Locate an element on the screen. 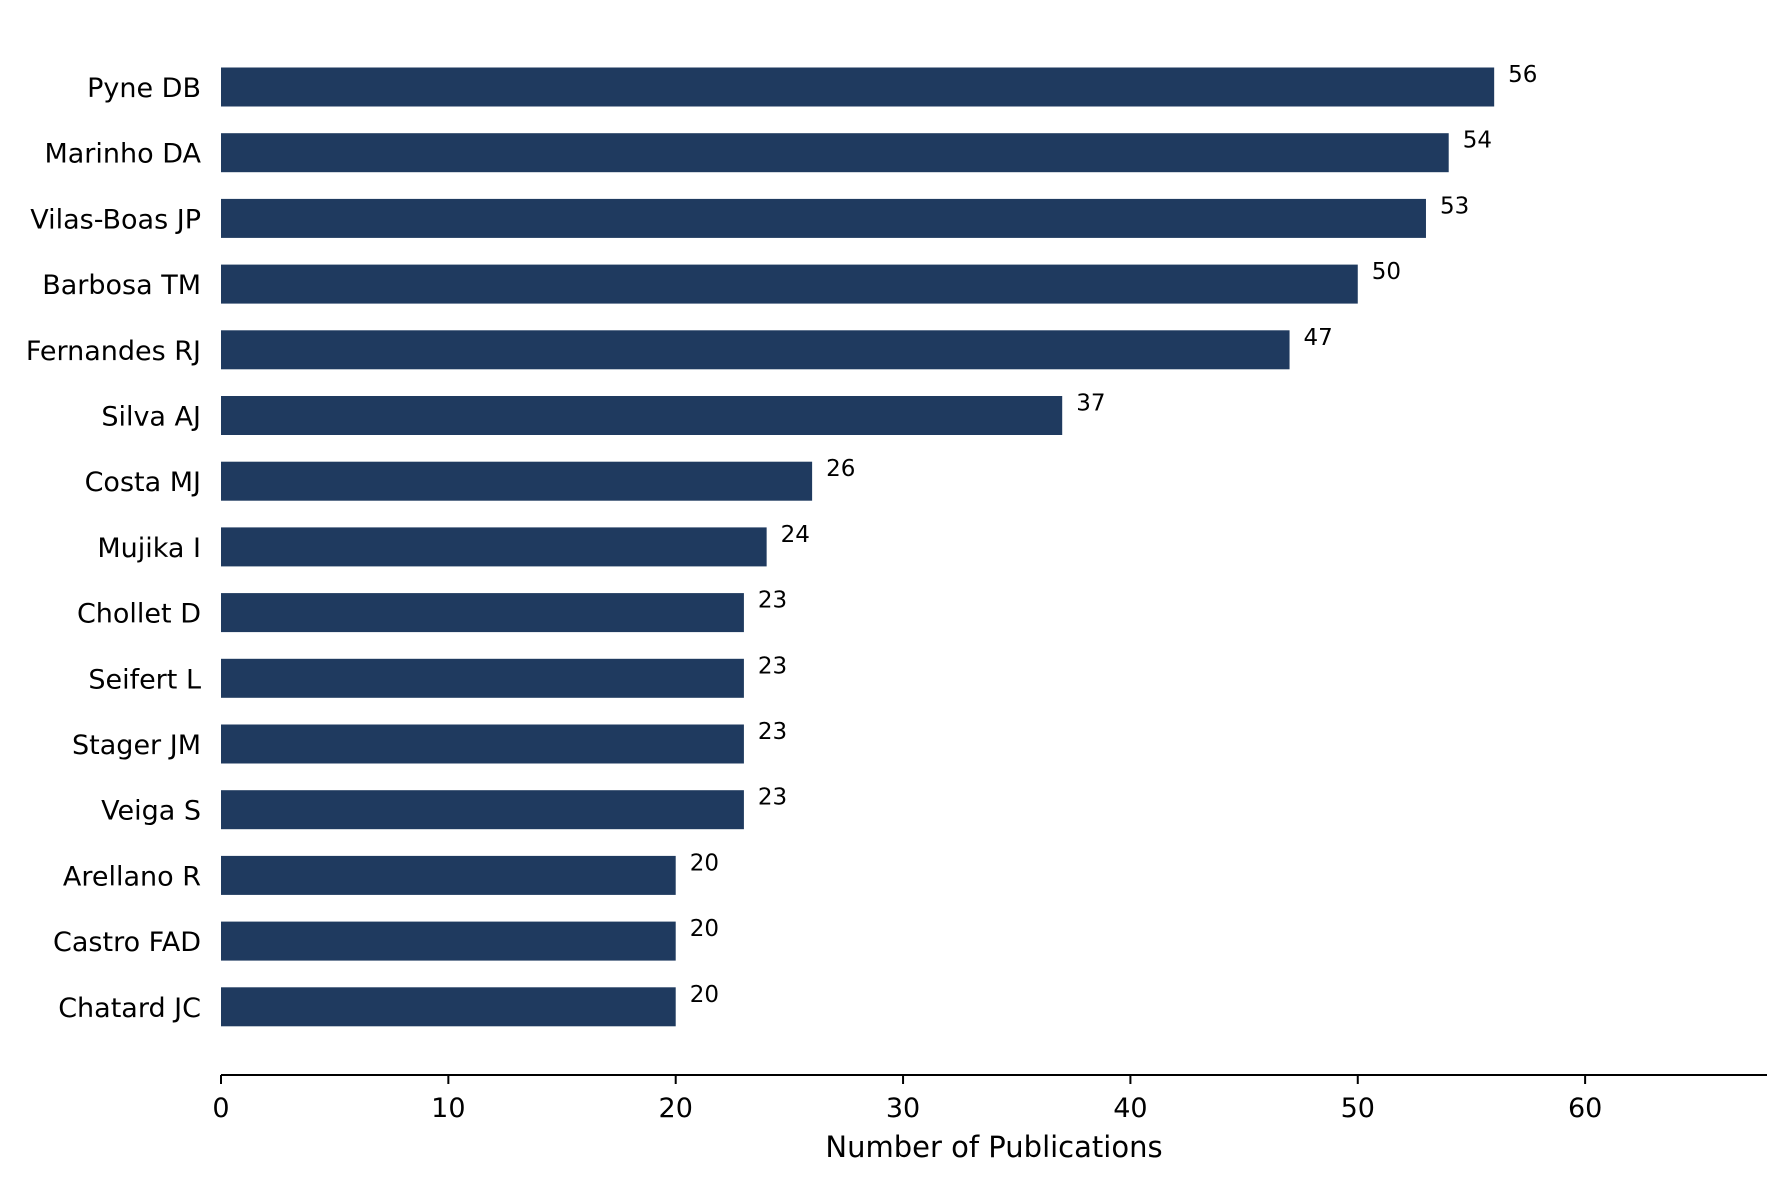 Image resolution: width=1780 pixels, height=1179 pixels. category-label: Mujika I is located at coordinates (149, 548).